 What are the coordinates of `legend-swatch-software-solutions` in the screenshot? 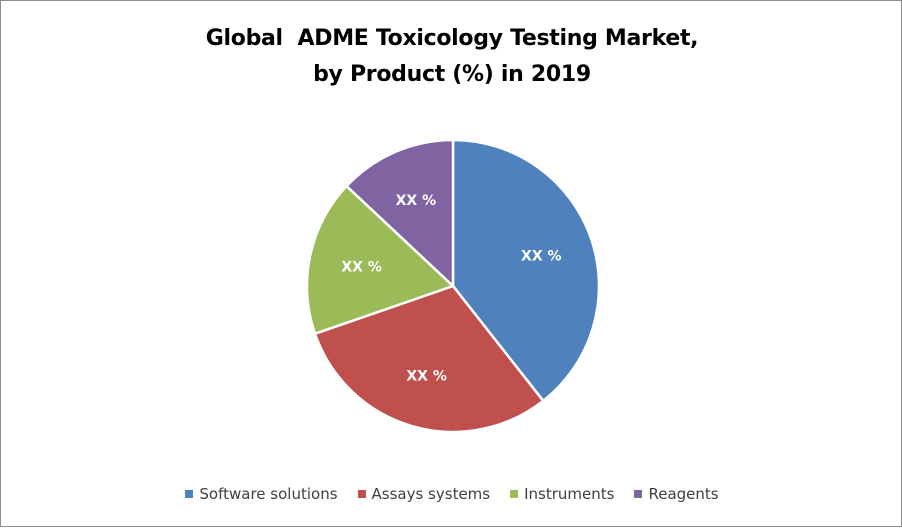 It's located at (189, 494).